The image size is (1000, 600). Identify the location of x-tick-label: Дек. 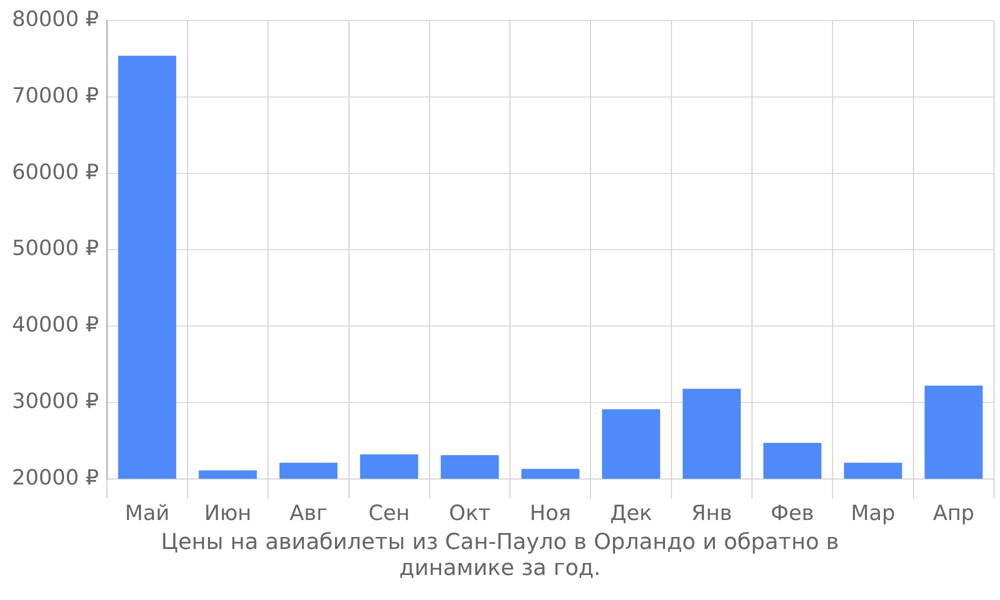
(631, 512).